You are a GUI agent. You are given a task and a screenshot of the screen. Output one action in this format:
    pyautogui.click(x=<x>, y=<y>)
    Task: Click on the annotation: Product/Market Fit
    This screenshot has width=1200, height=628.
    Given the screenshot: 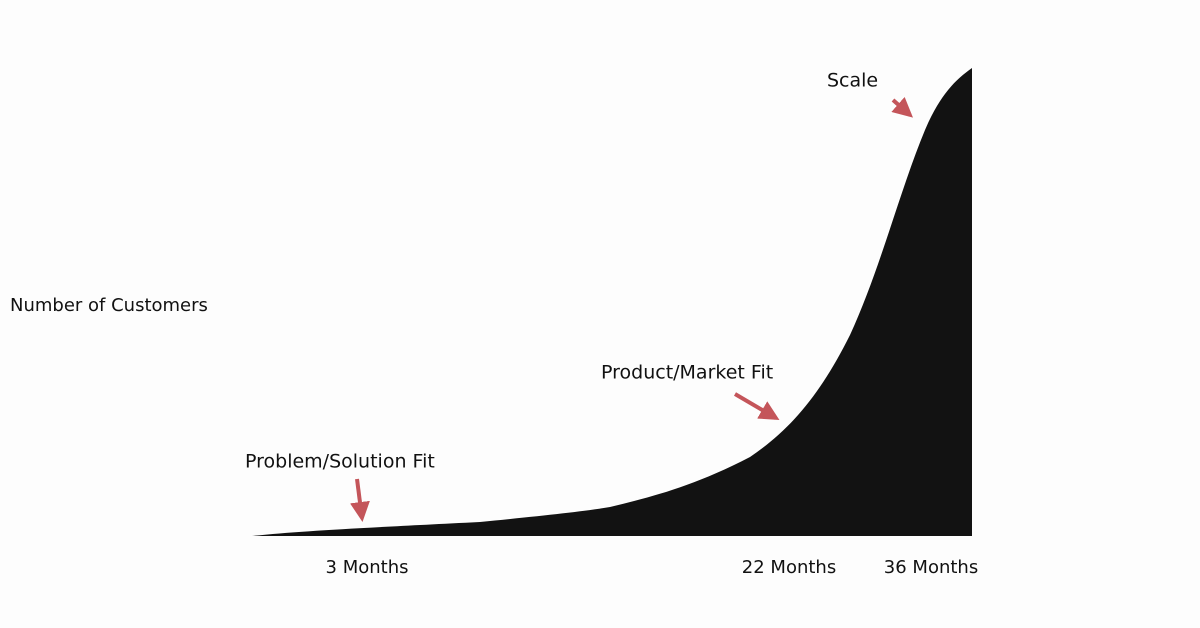 What is the action you would take?
    pyautogui.click(x=687, y=373)
    